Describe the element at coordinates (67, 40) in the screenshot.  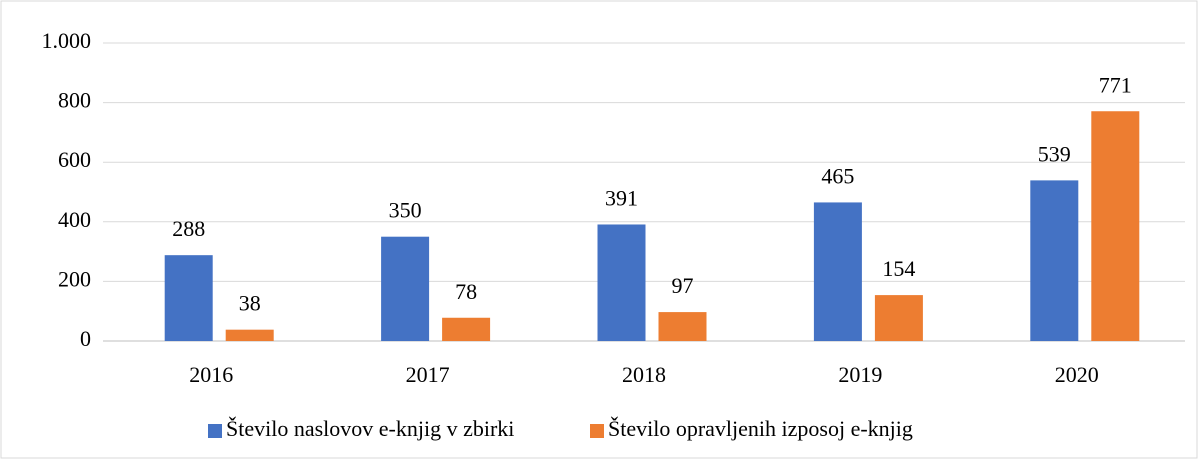
I see `y-tick-label: 1.000` at that location.